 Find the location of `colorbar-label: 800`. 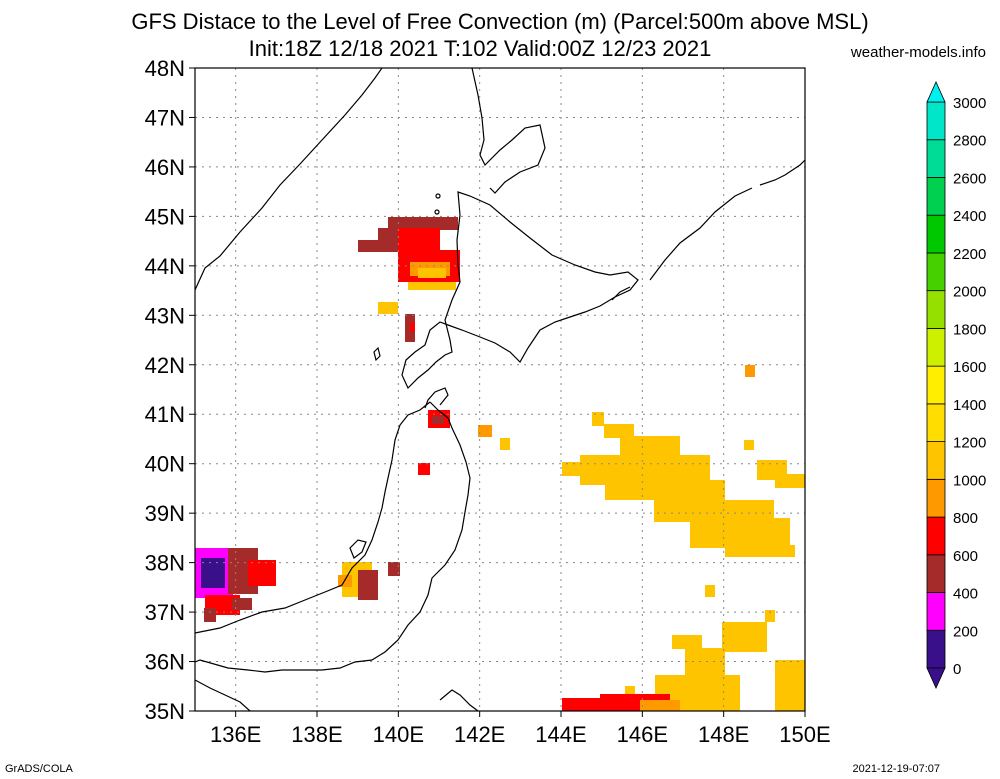

colorbar-label: 800 is located at coordinates (965, 518).